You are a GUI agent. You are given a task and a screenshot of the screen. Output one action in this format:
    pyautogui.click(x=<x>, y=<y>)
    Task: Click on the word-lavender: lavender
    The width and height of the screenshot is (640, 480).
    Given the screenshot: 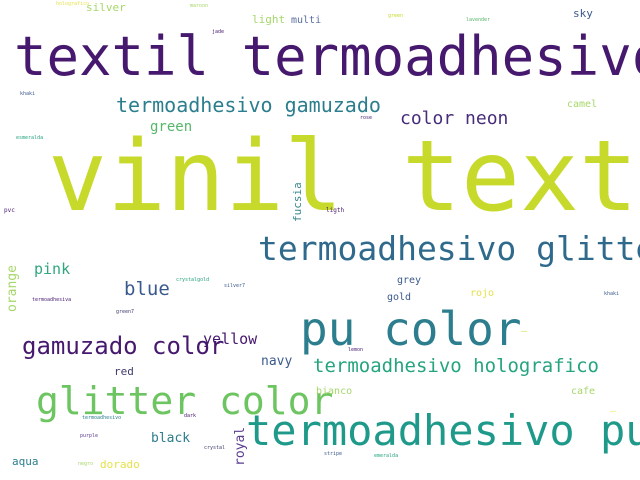 What is the action you would take?
    pyautogui.click(x=478, y=20)
    